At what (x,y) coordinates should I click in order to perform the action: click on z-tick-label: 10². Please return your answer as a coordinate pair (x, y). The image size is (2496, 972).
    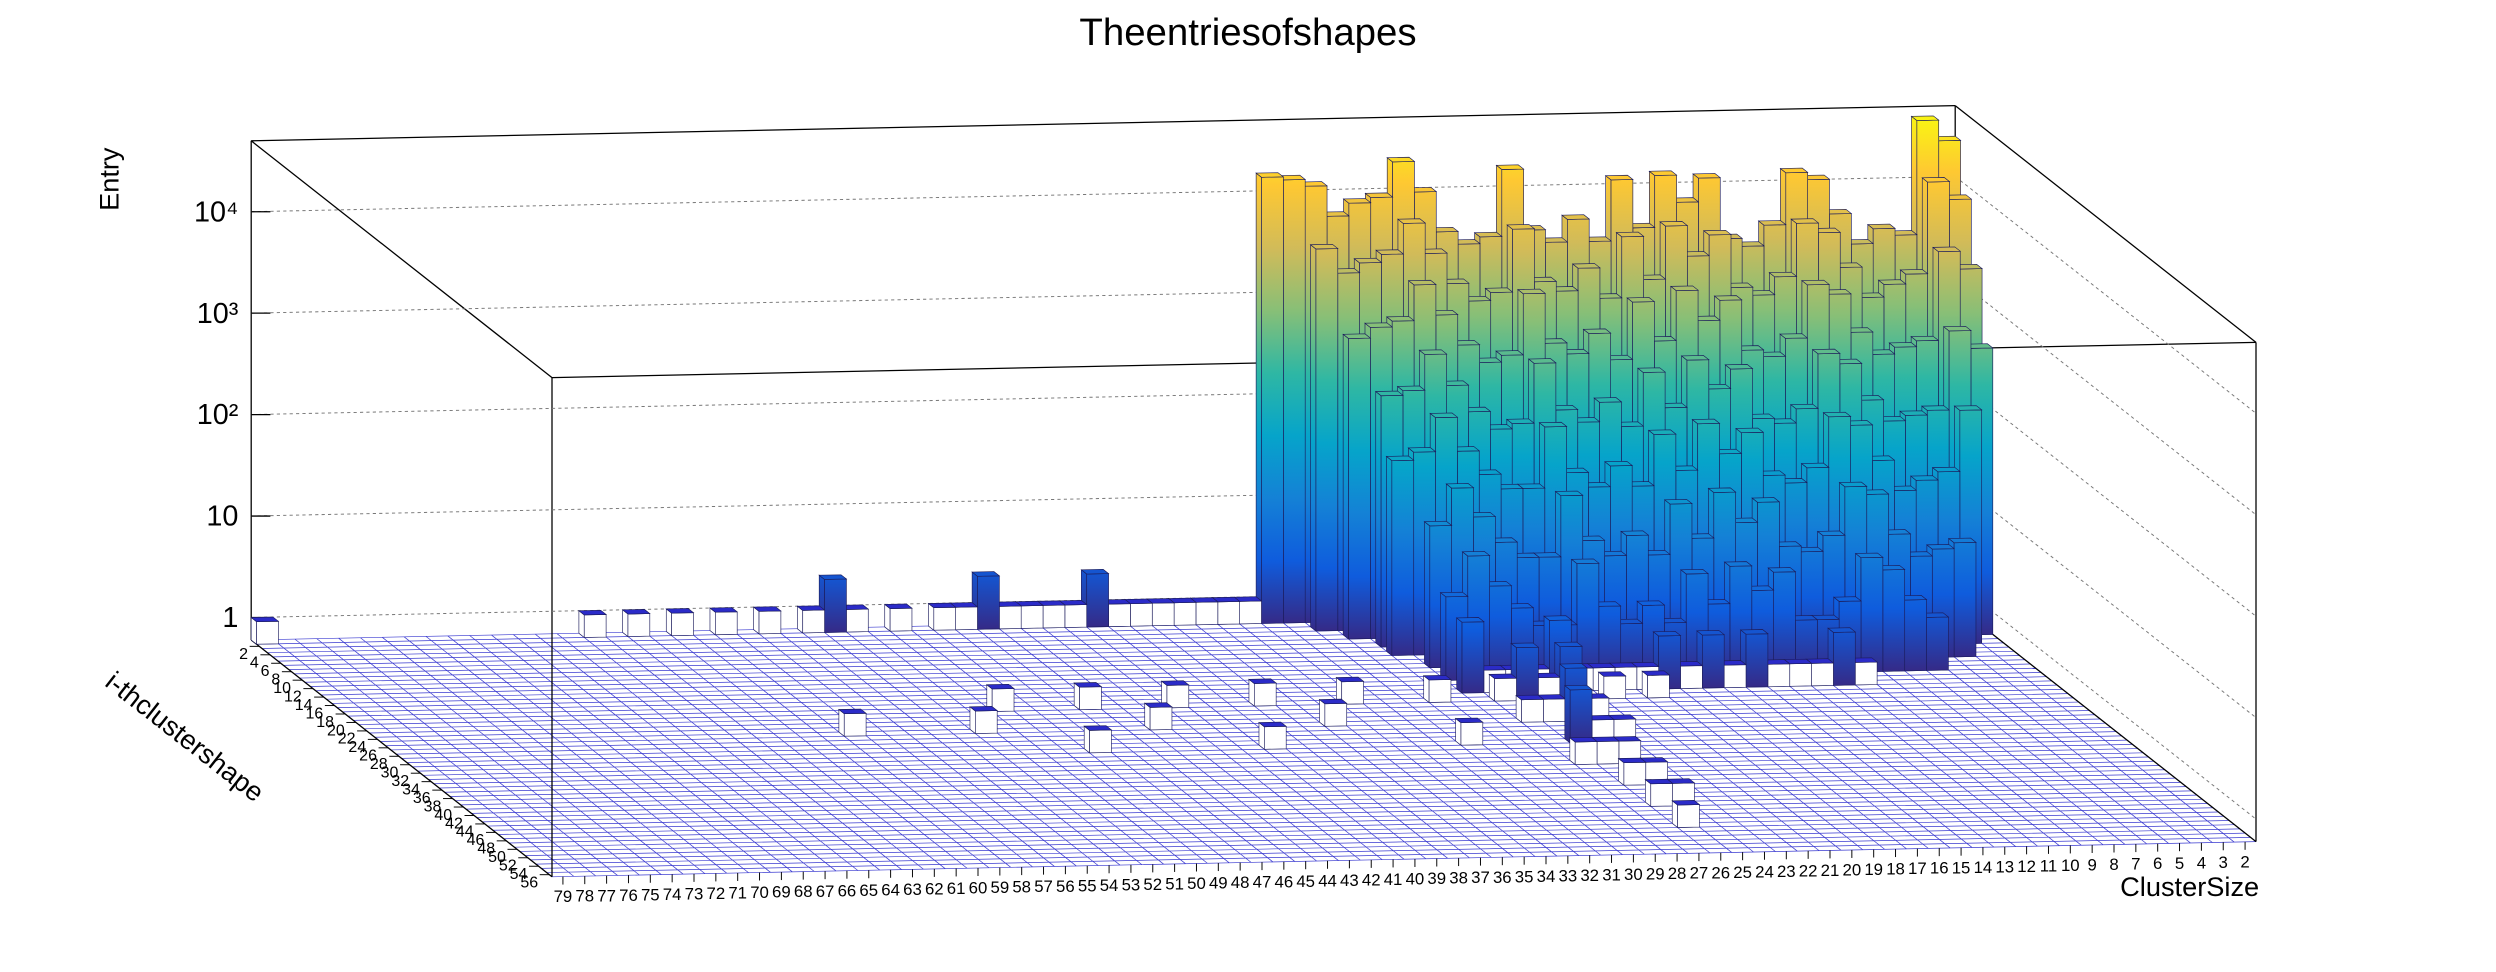
    Looking at the image, I should click on (218, 415).